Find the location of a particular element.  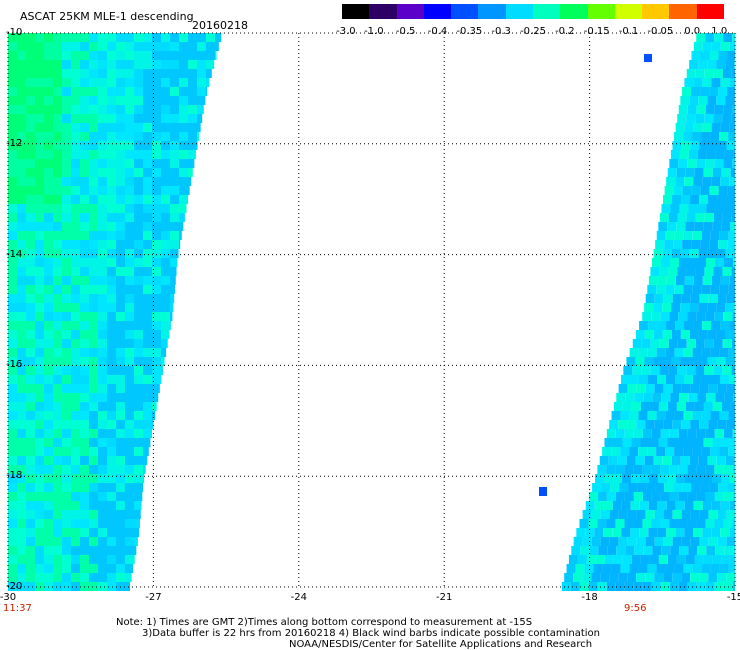

colorbar-tick-label: -0.5 is located at coordinates (405, 31).